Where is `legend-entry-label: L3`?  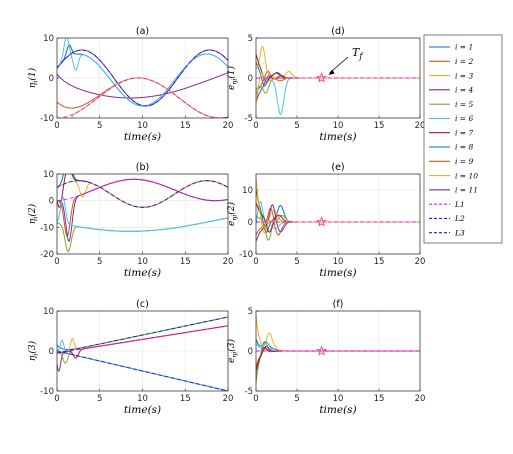
legend-entry-label: L3 is located at coordinates (459, 232).